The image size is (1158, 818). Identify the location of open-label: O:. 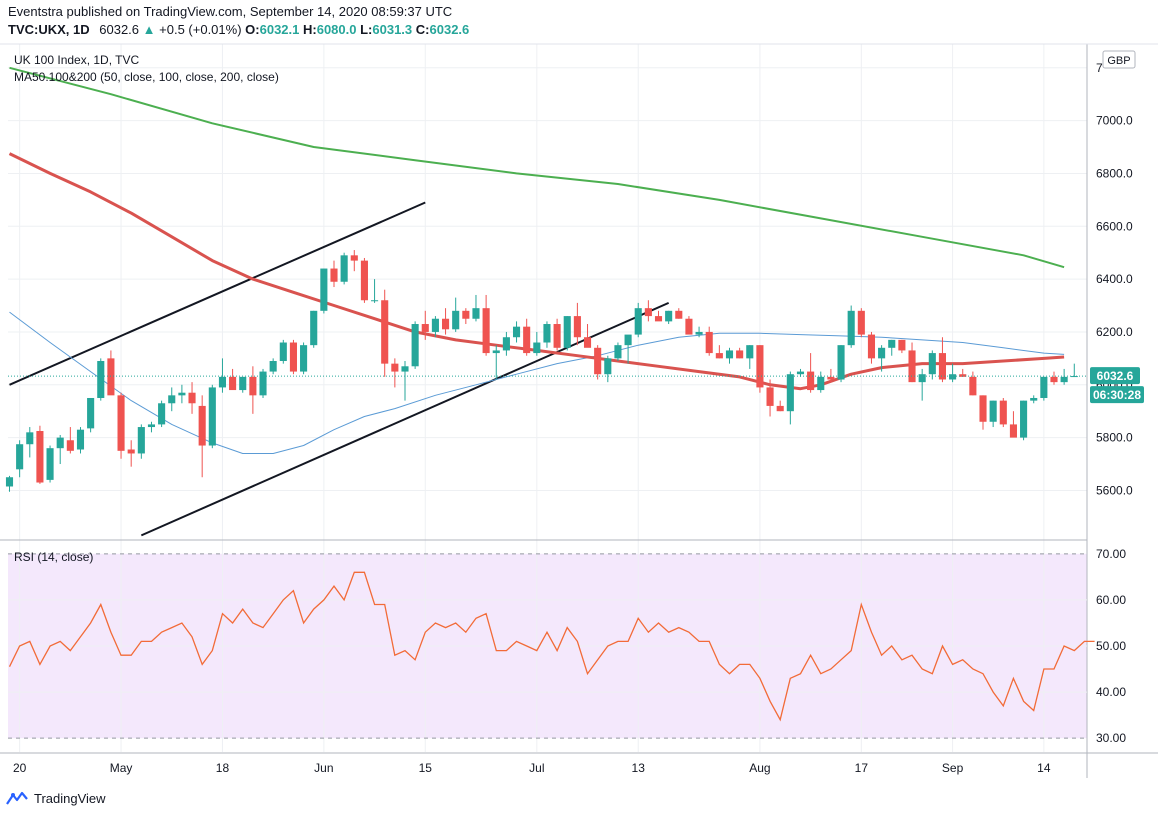
(252, 29).